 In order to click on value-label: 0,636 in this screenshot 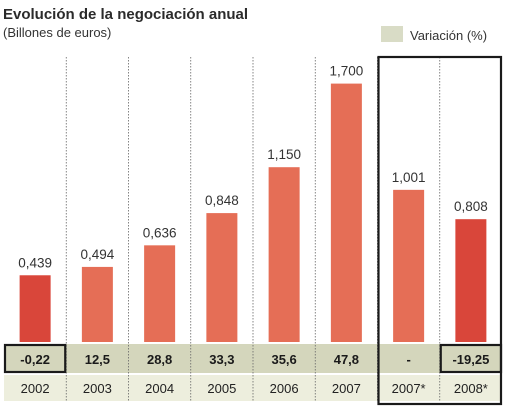, I will do `click(160, 232)`.